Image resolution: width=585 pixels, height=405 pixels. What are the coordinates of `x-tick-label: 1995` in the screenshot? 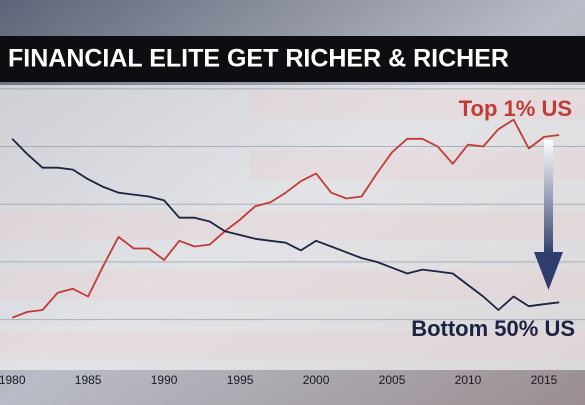 It's located at (240, 380).